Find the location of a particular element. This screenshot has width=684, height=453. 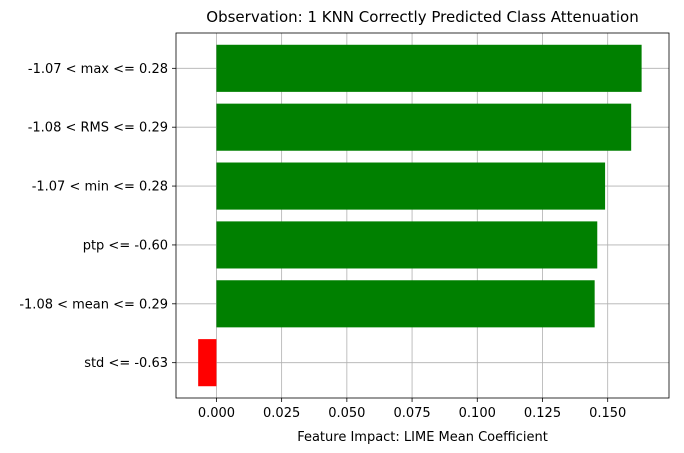

x-axis-ticks: 0.000 0.025 0.050 0.075 0.100 0.125 0.150 is located at coordinates (412, 409).